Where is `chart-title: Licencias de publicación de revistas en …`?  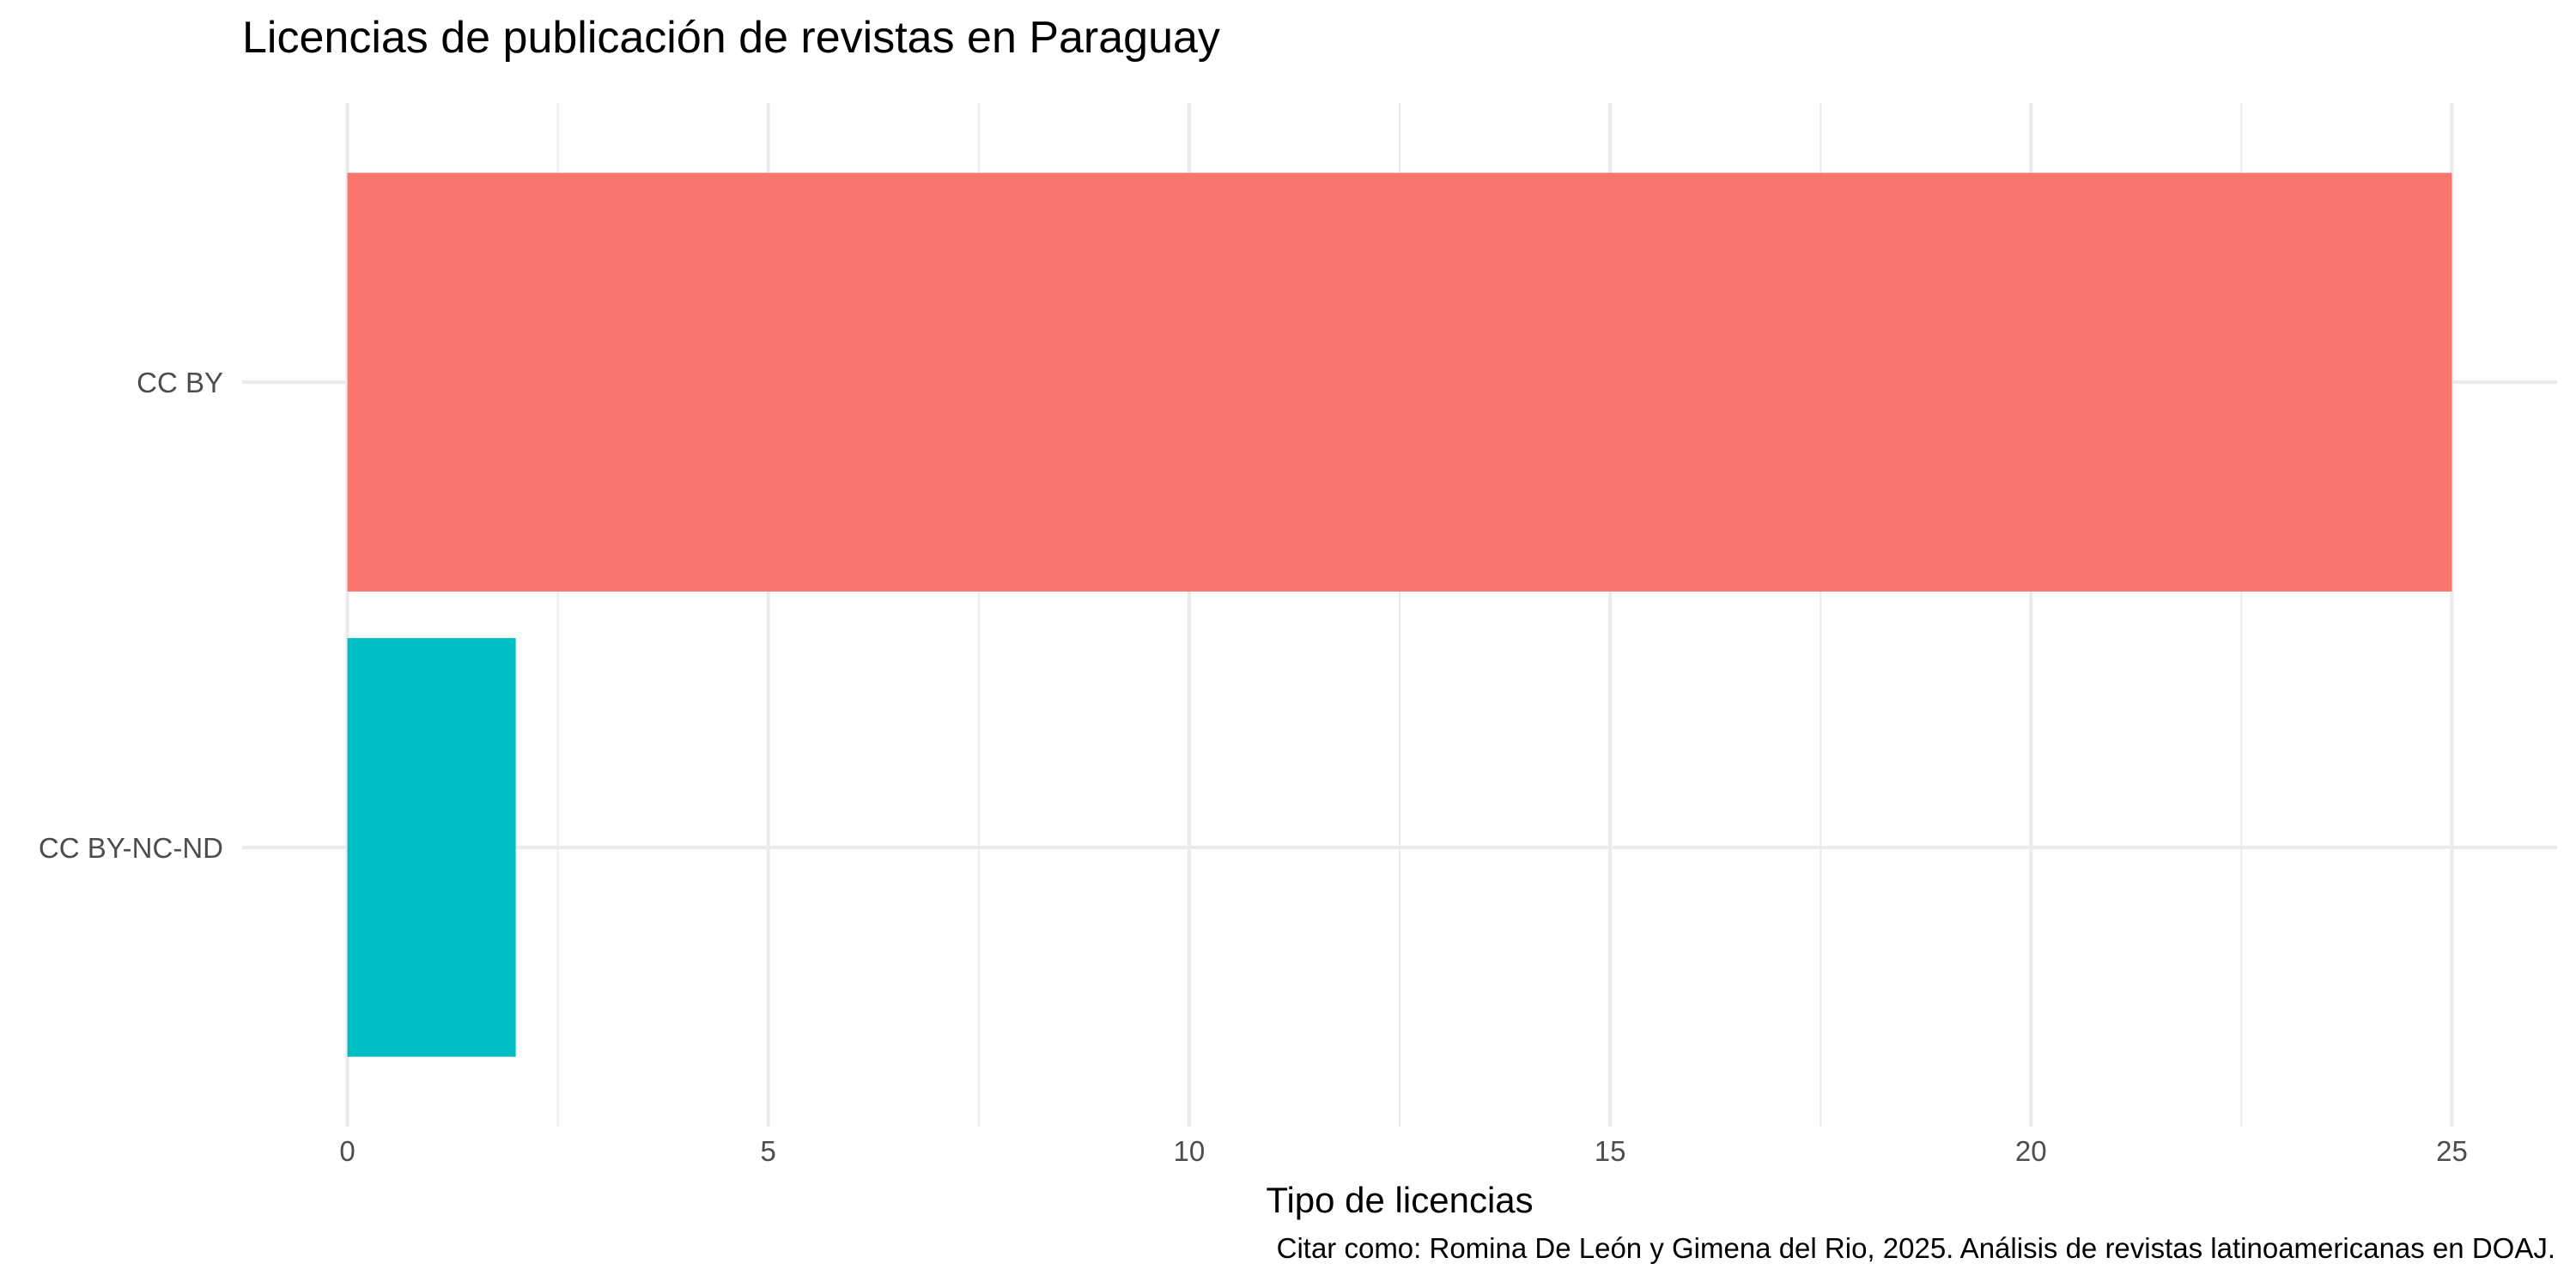 chart-title: Licencias de publicación de revistas en … is located at coordinates (731, 38).